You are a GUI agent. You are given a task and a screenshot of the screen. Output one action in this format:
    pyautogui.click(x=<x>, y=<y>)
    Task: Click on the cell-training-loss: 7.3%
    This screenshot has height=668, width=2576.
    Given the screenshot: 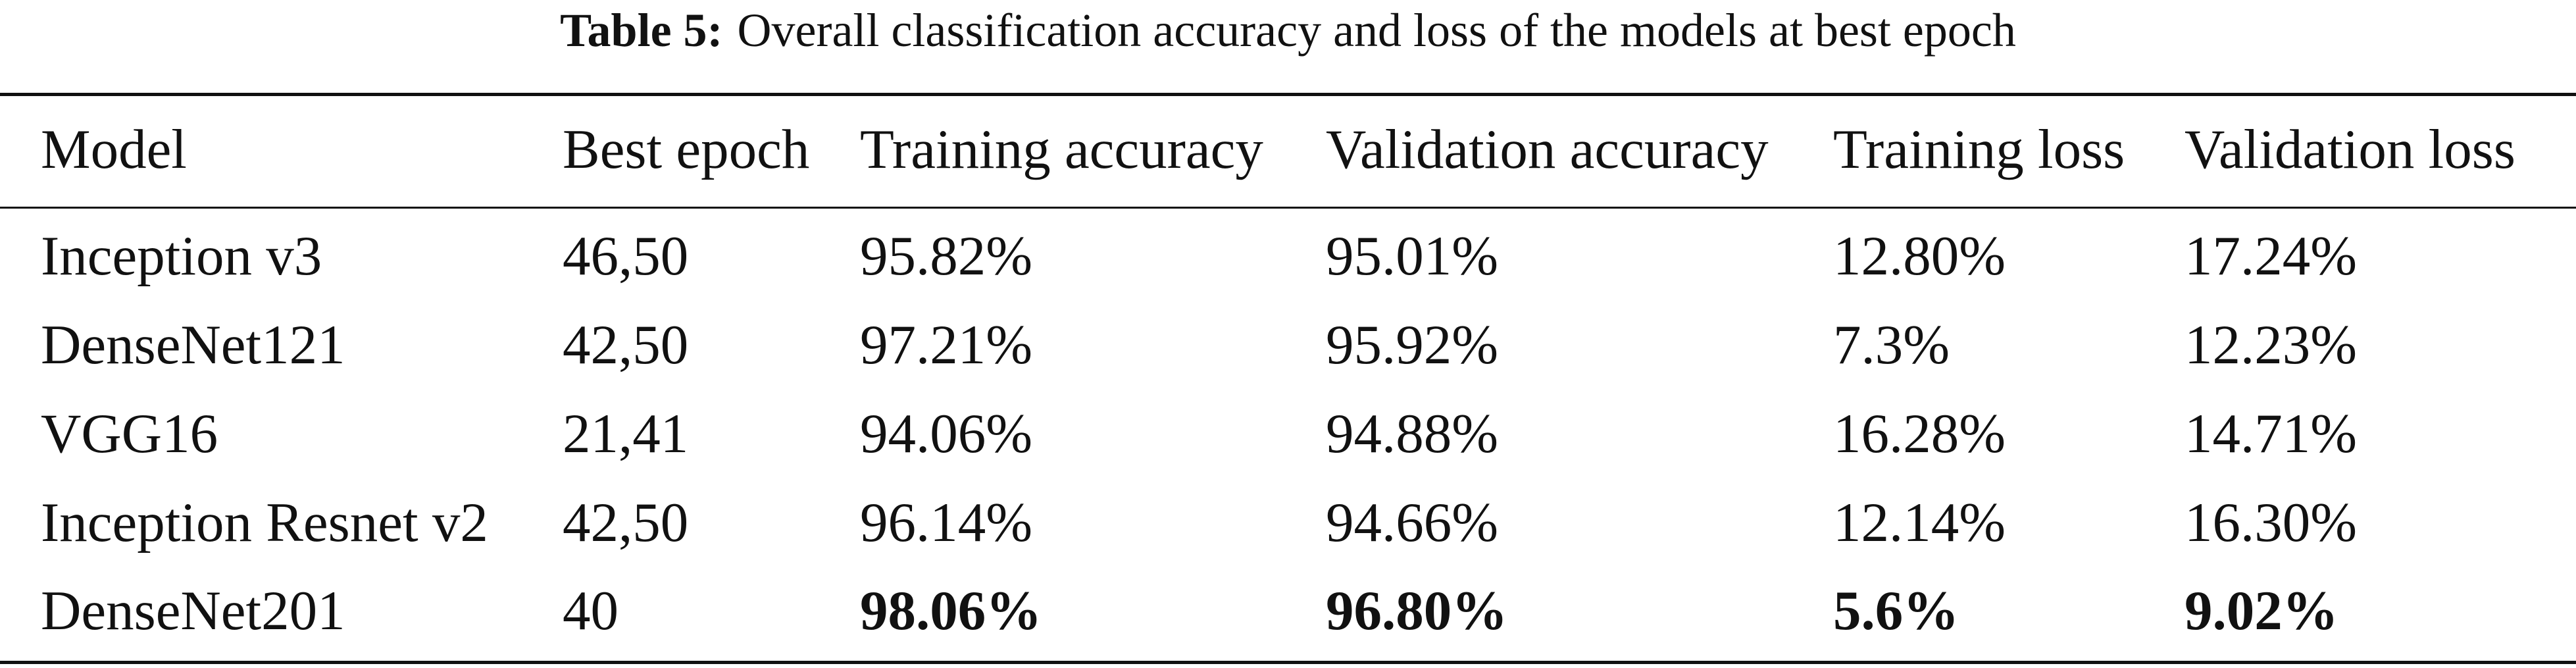 What is the action you would take?
    pyautogui.click(x=1892, y=345)
    